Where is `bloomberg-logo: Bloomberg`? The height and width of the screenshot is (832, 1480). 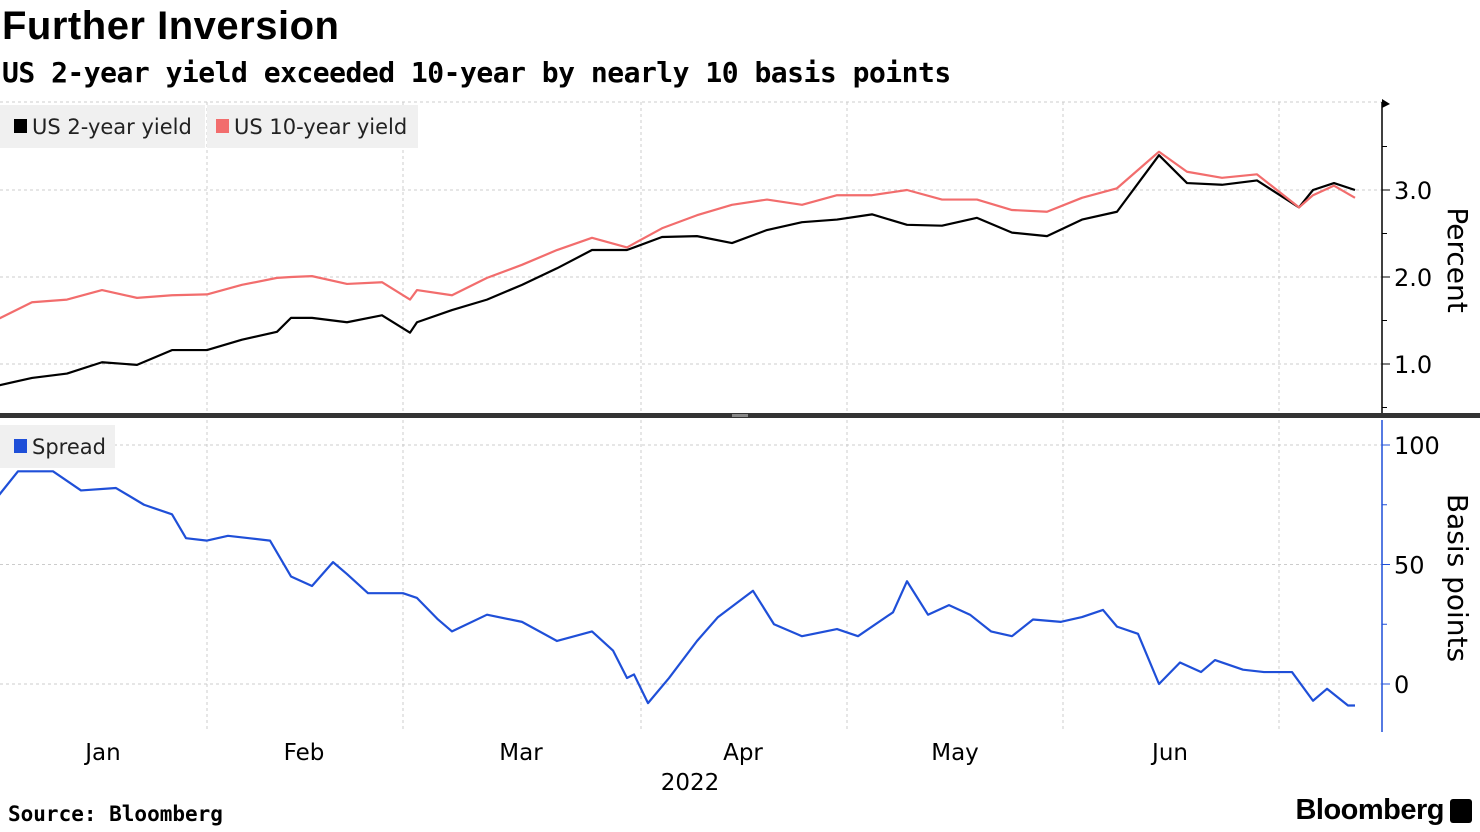
bloomberg-logo: Bloomberg is located at coordinates (1383, 810).